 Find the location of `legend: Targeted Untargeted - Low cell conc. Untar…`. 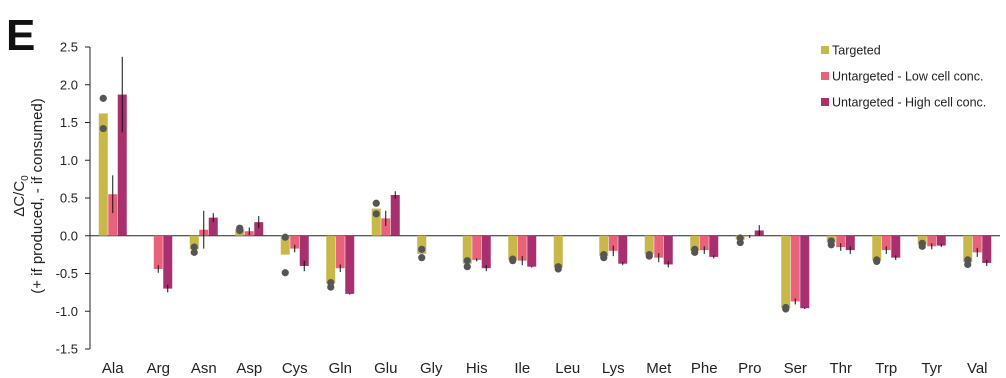

legend: Targeted Untargeted - Low cell conc. Untar… is located at coordinates (903, 77).